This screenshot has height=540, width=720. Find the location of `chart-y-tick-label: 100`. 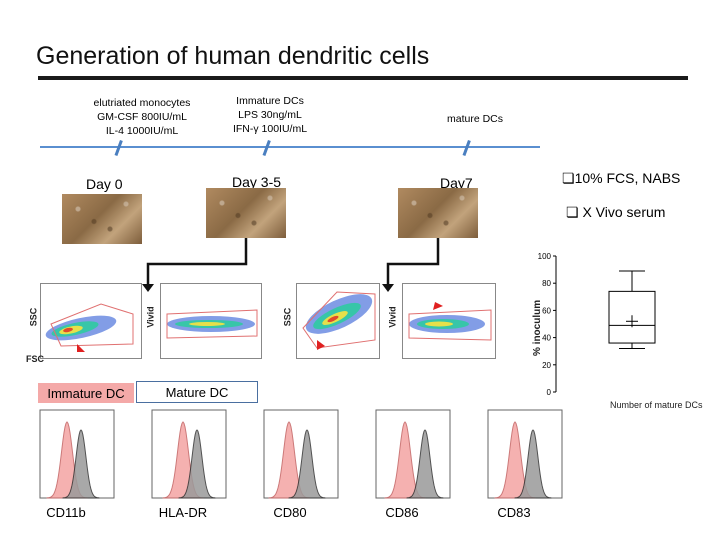

chart-y-tick-label: 100 is located at coordinates (545, 256).